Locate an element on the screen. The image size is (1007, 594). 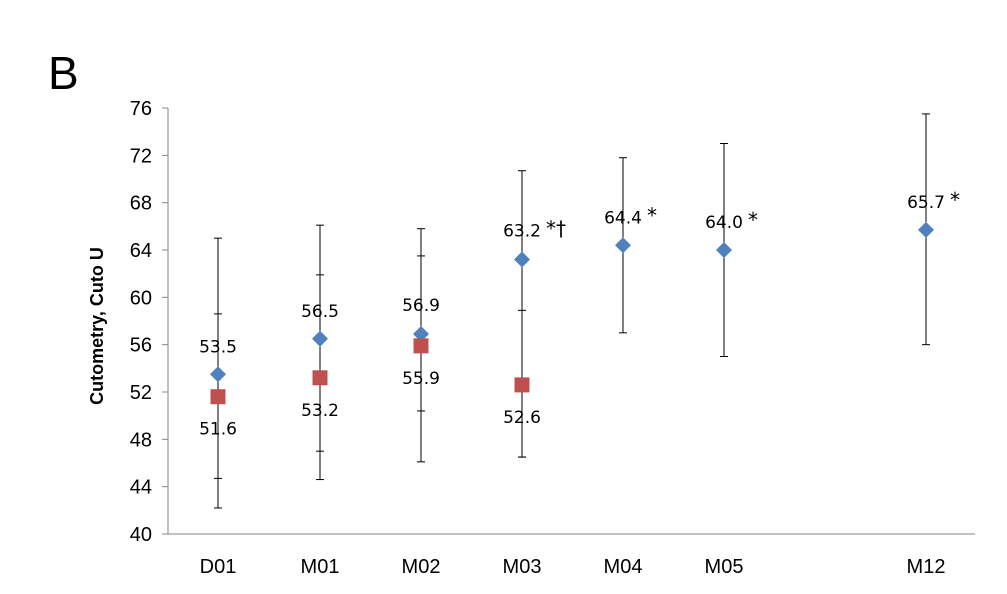
y-tick-label: 60 is located at coordinates (141, 298).